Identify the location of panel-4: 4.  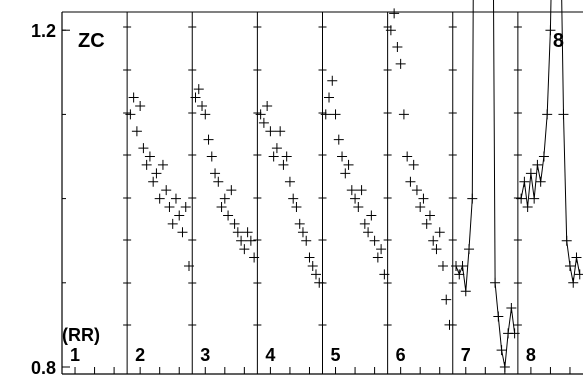
(289, 193).